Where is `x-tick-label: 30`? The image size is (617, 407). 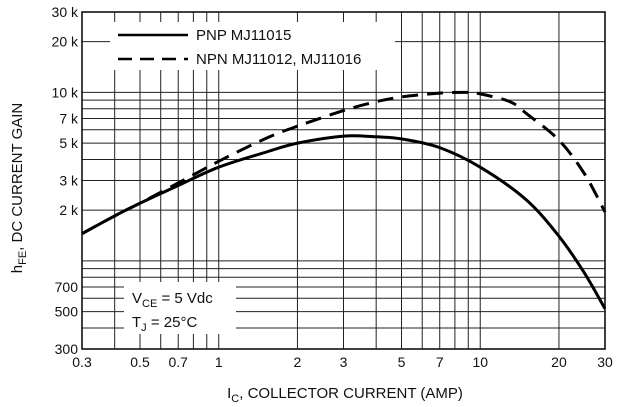 x-tick-label: 30 is located at coordinates (605, 362).